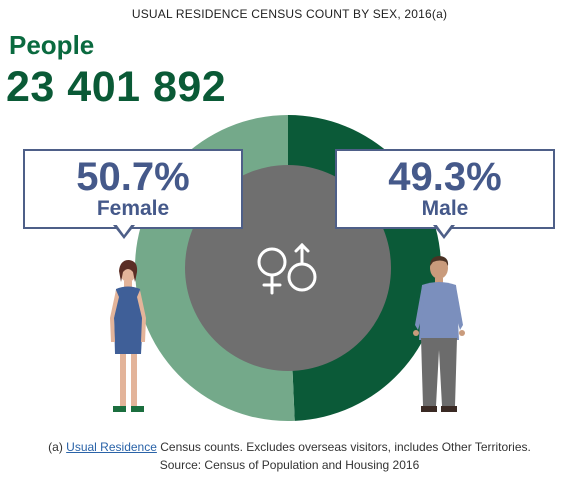 The image size is (579, 480). Describe the element at coordinates (133, 177) in the screenshot. I see `female-percent: 50.7%` at that location.